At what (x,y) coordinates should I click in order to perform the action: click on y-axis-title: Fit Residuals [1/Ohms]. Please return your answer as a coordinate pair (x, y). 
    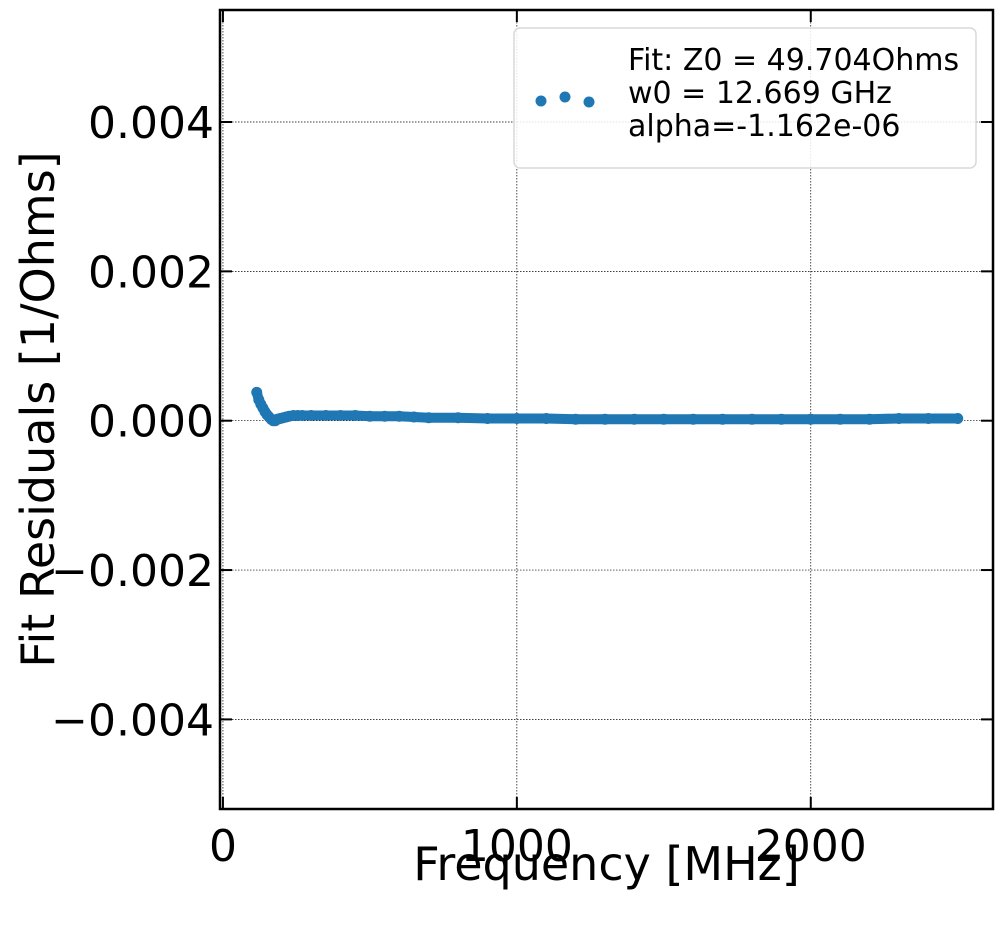
    Looking at the image, I should click on (38, 409).